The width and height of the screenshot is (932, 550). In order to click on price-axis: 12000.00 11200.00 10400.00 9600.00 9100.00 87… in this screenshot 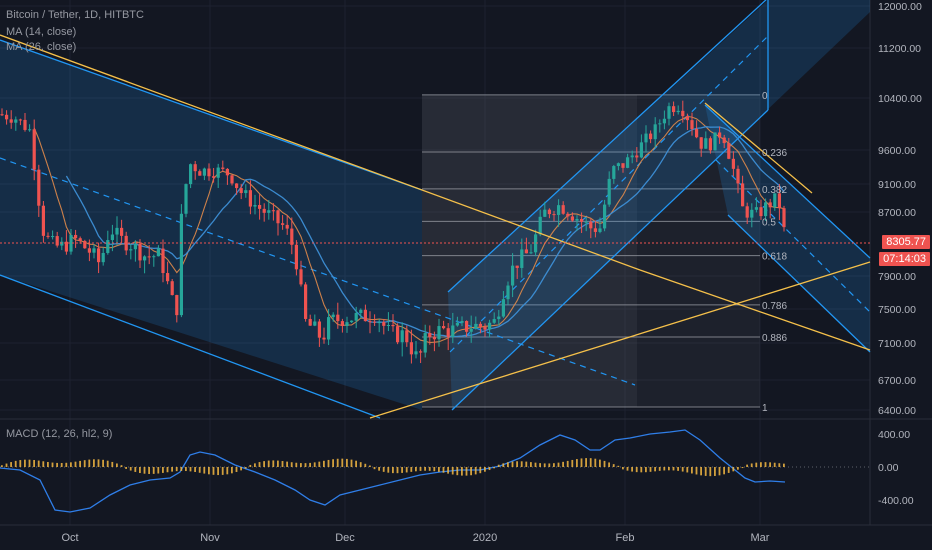, I will do `click(900, 254)`.